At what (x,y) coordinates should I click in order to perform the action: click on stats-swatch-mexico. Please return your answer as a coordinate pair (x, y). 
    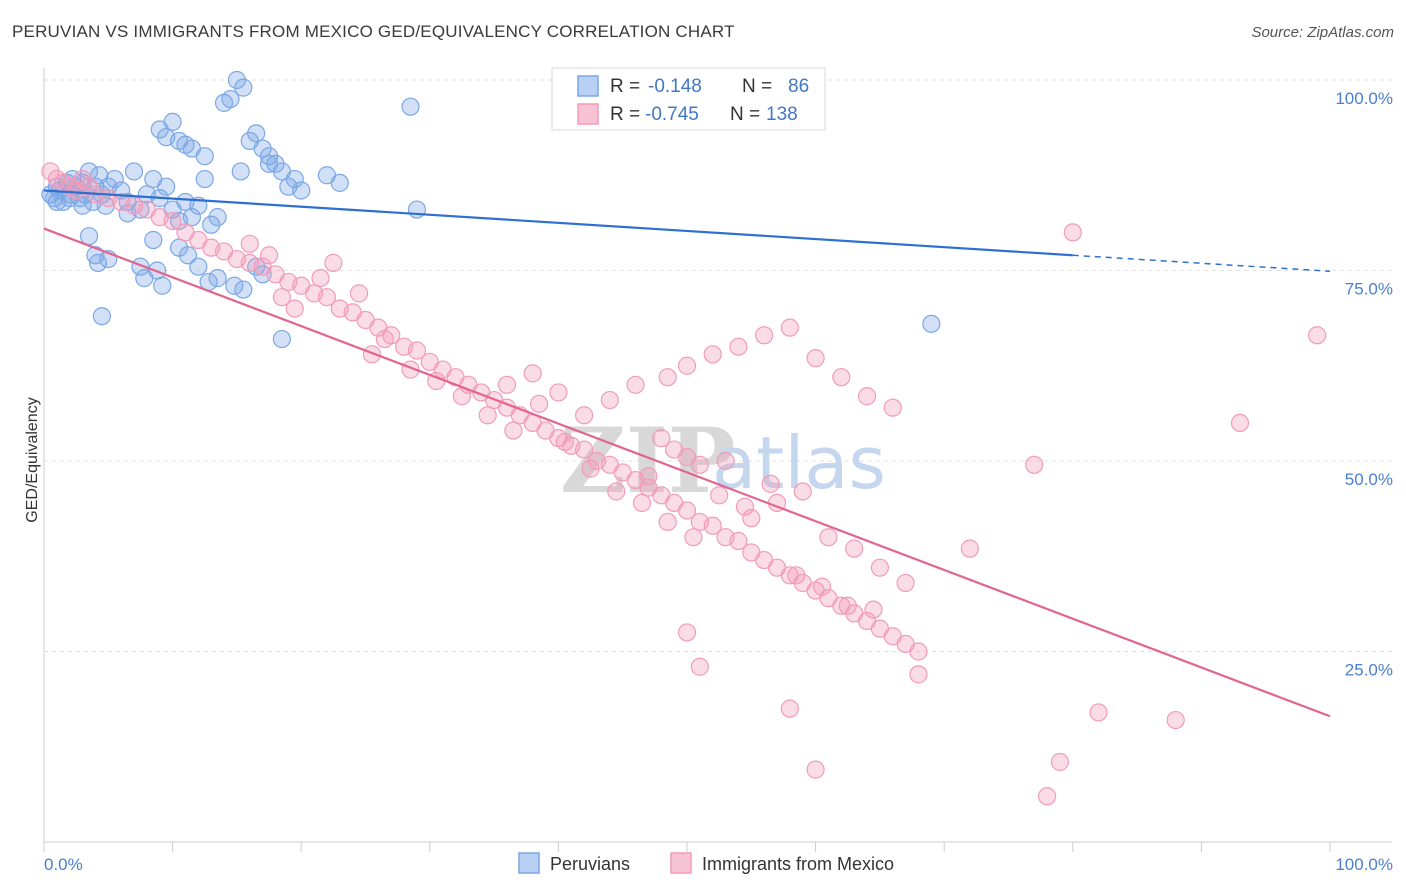
    Looking at the image, I should click on (588, 114).